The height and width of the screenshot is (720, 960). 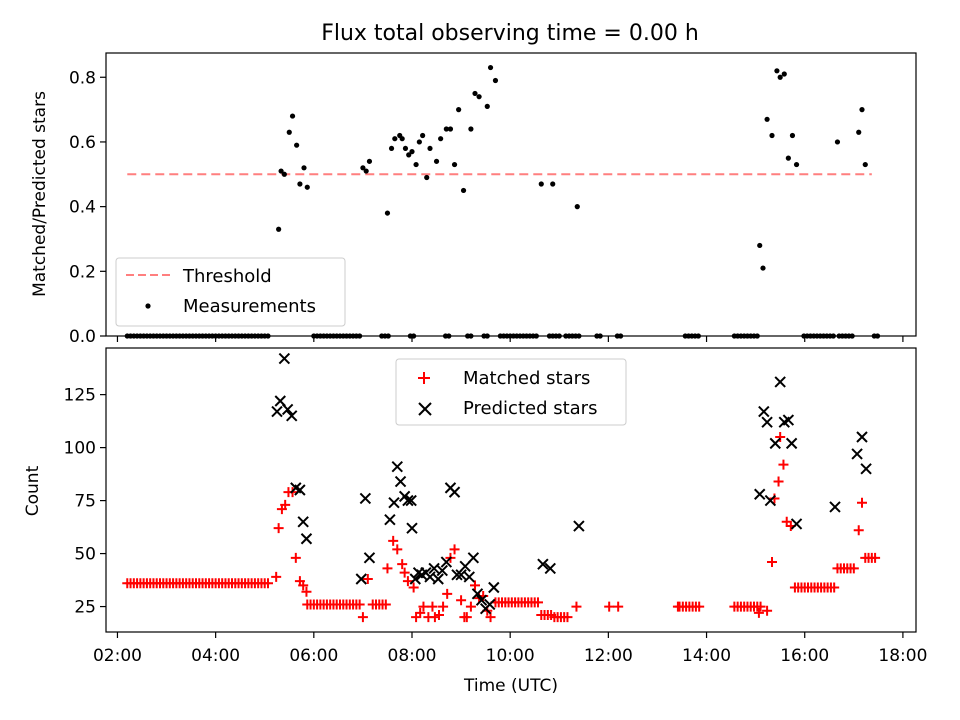 I want to click on top-y-ticks: 0.0 0.2 0.4 0.6 0.8, so click(x=87, y=207).